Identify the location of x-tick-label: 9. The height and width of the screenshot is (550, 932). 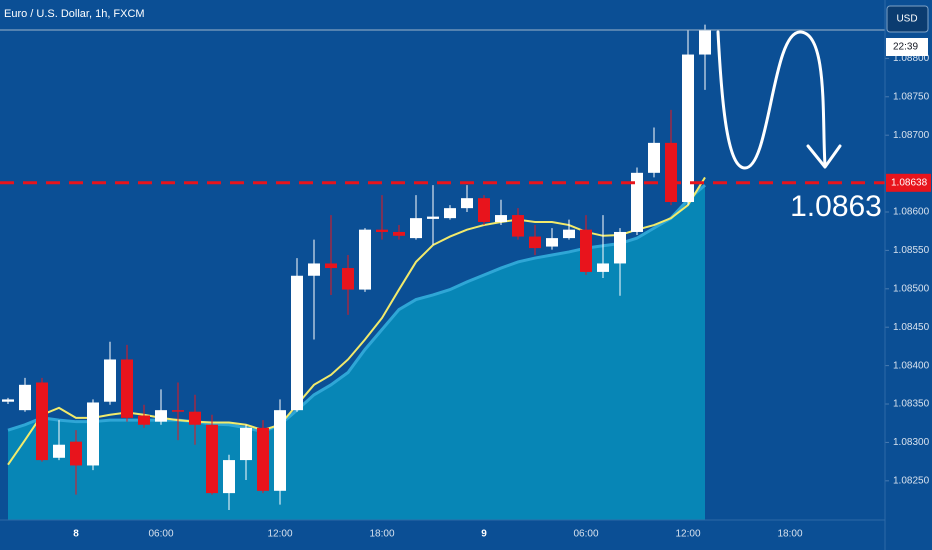
(484, 534).